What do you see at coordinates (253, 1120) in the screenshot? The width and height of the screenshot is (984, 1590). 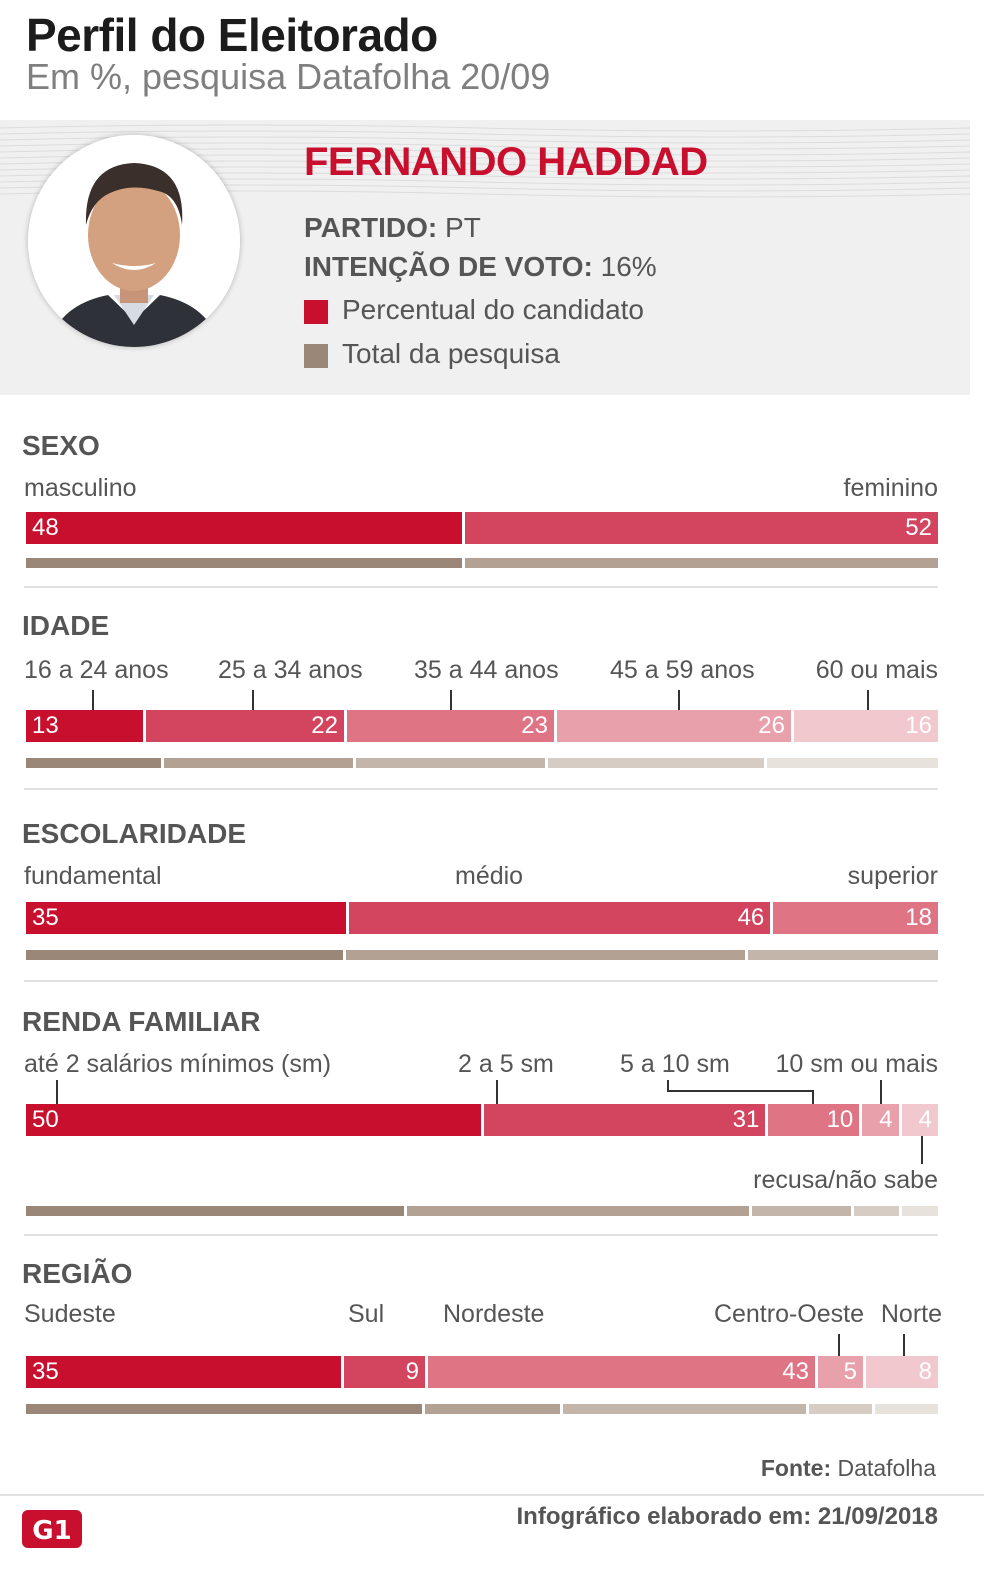 I see `candidate-bar-segment: 50` at bounding box center [253, 1120].